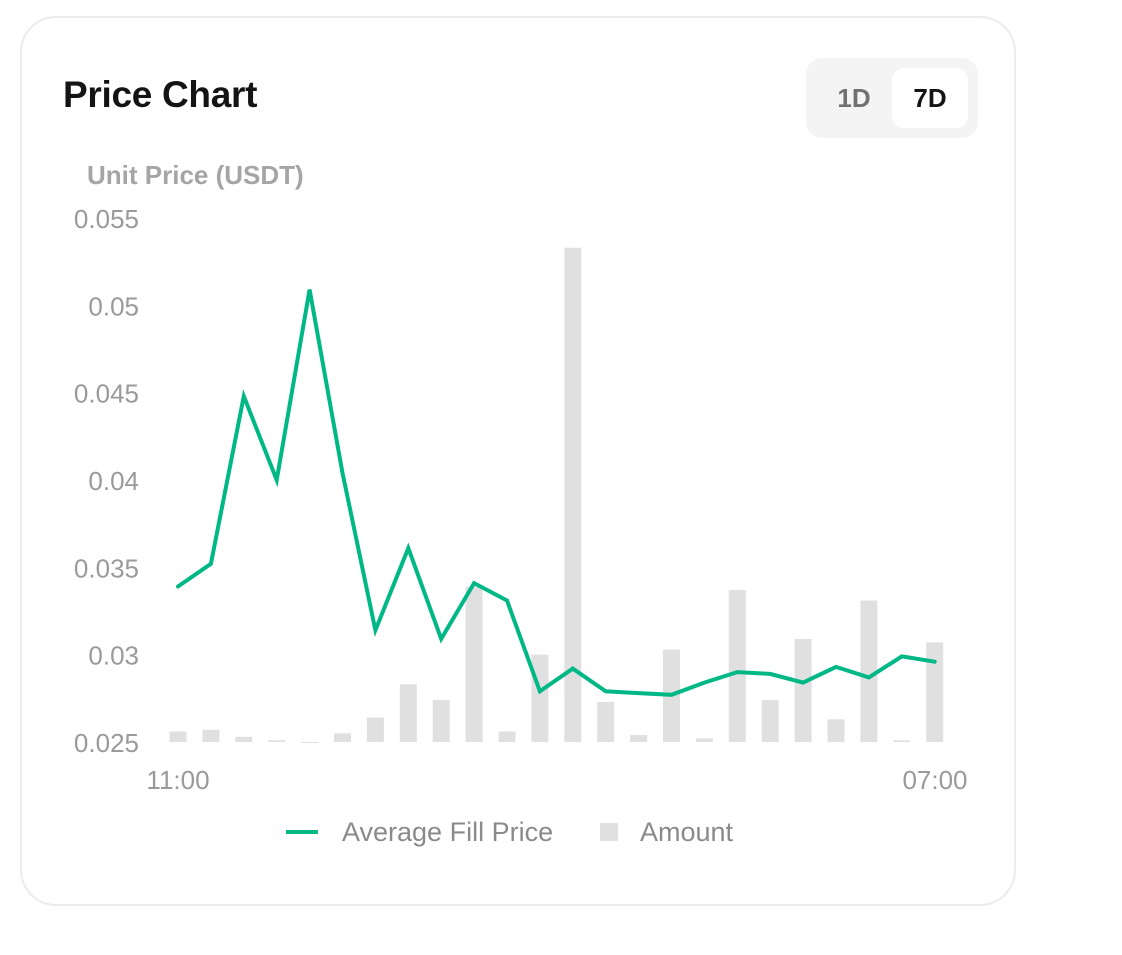  What do you see at coordinates (854, 97) in the screenshot?
I see `tab-1d: 1D` at bounding box center [854, 97].